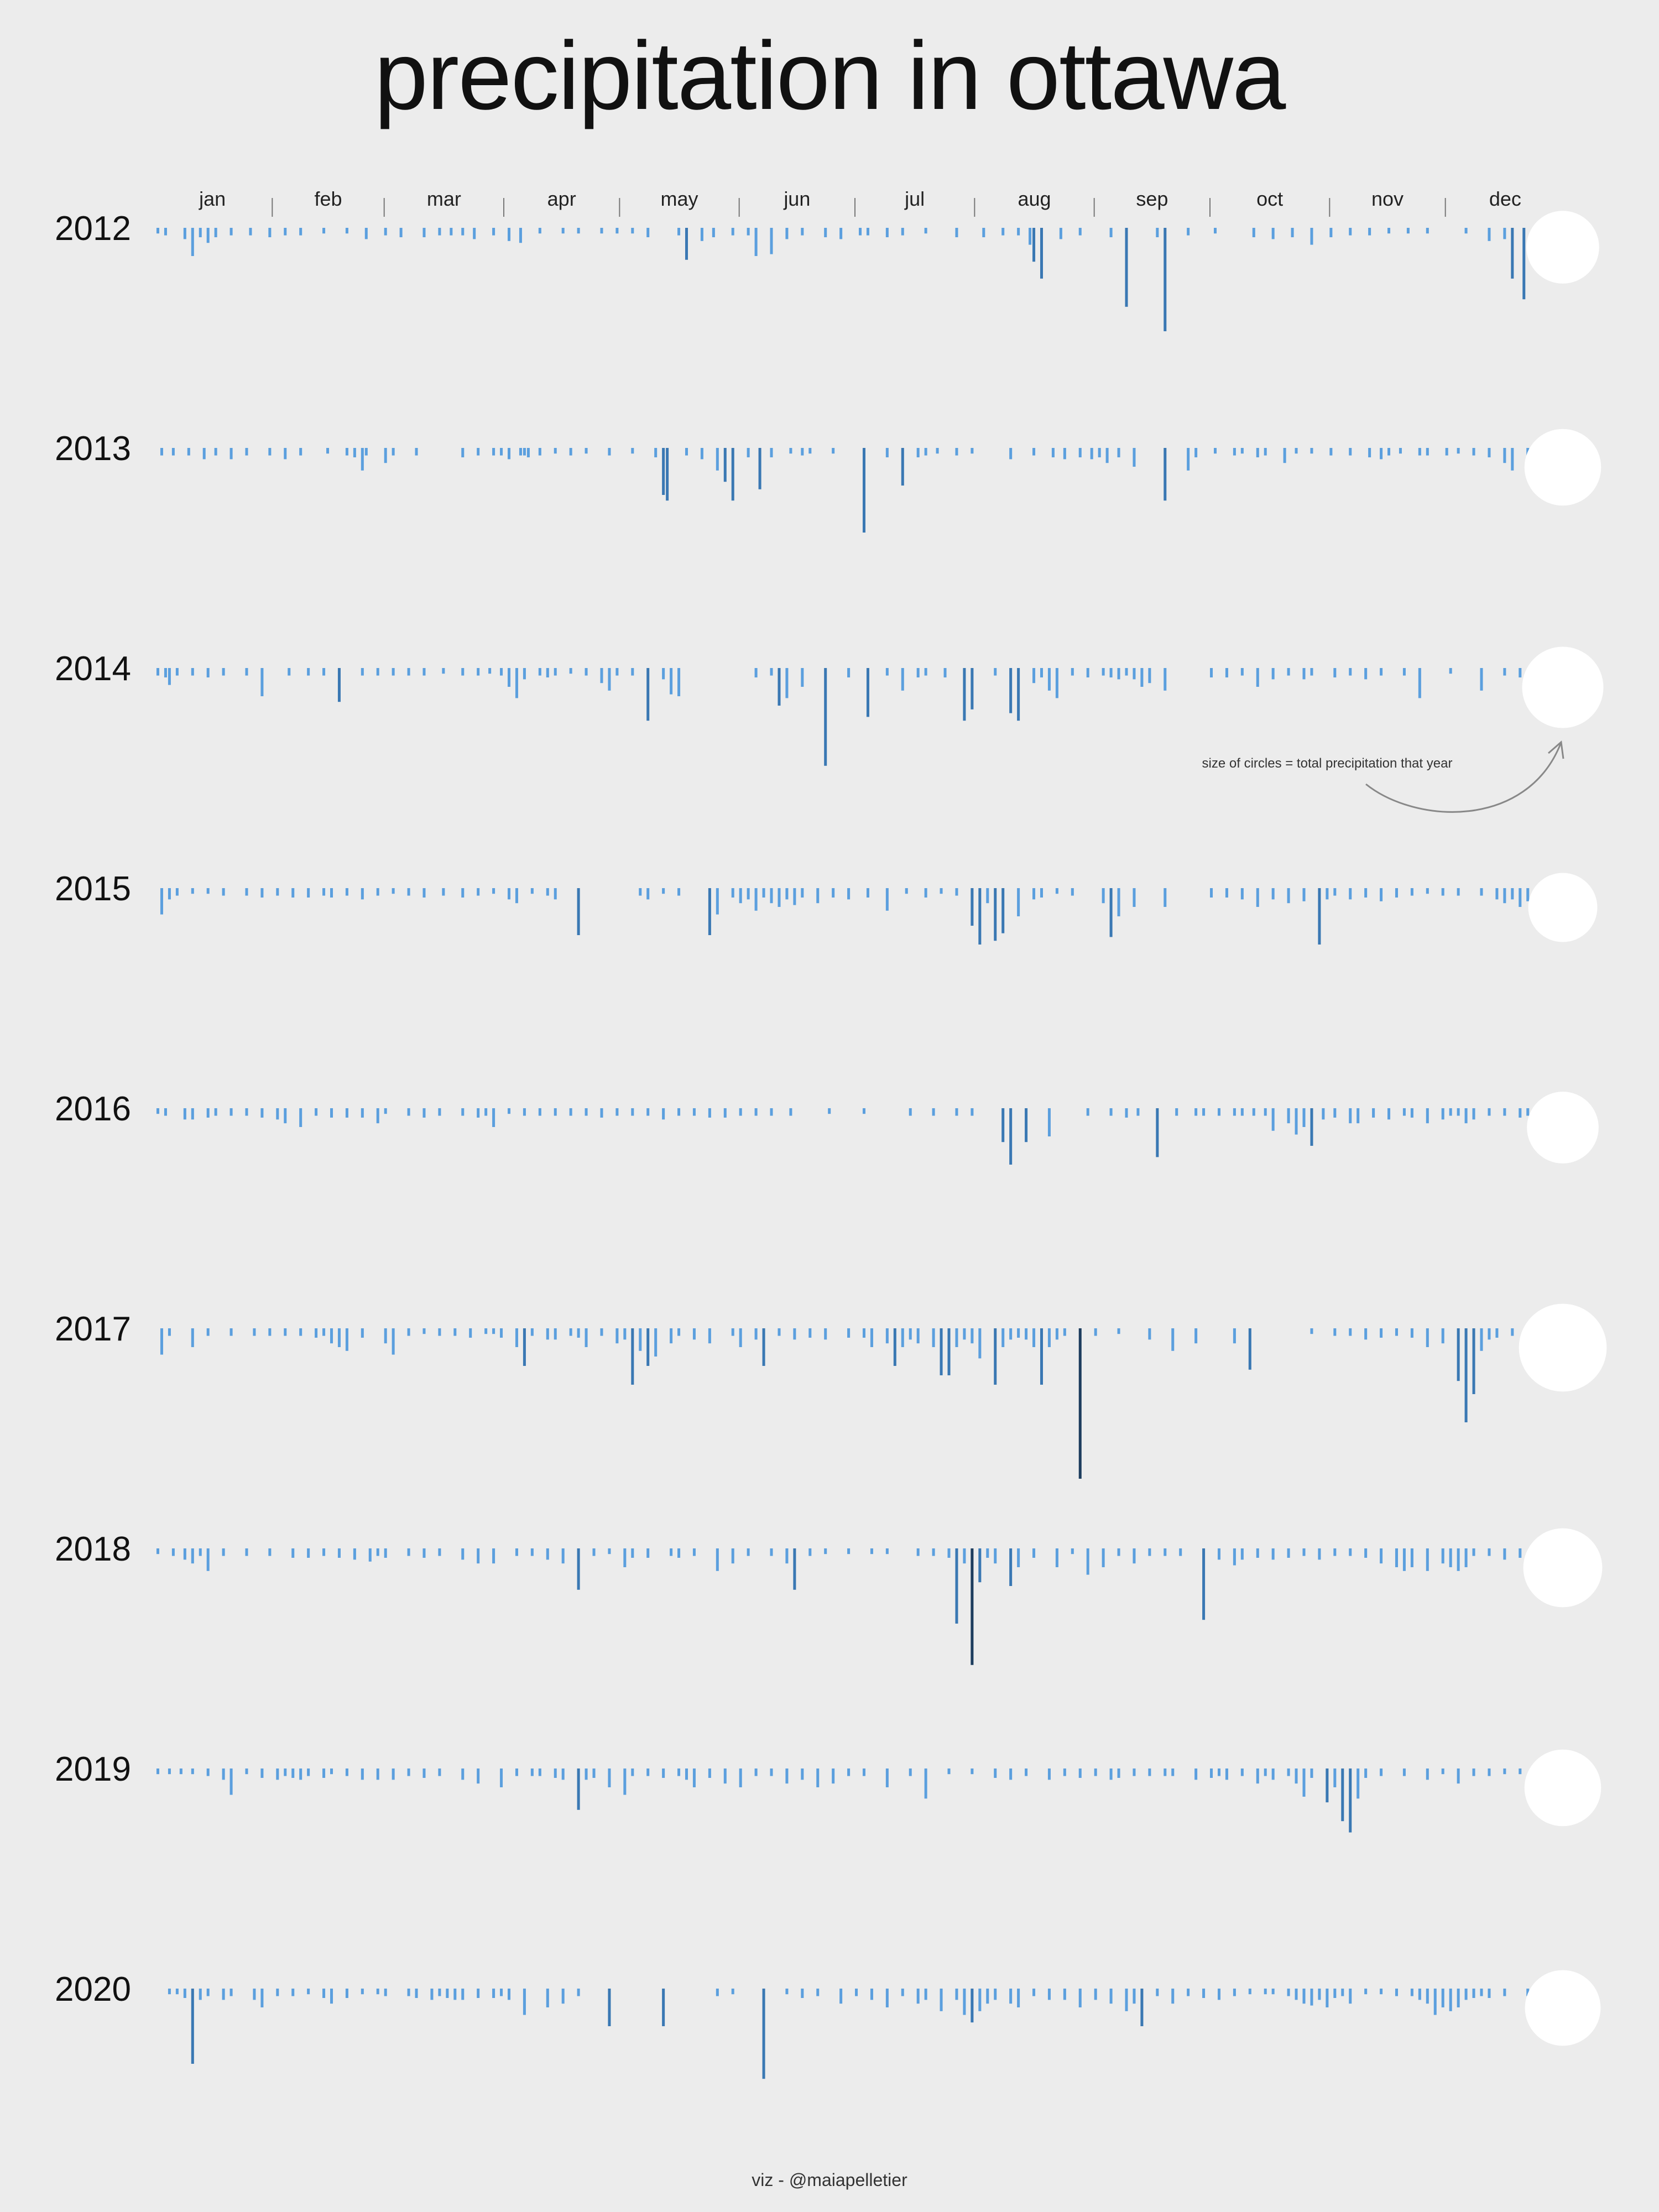 This screenshot has width=1659, height=2212. What do you see at coordinates (93, 1989) in the screenshot?
I see `year-label: 2020` at bounding box center [93, 1989].